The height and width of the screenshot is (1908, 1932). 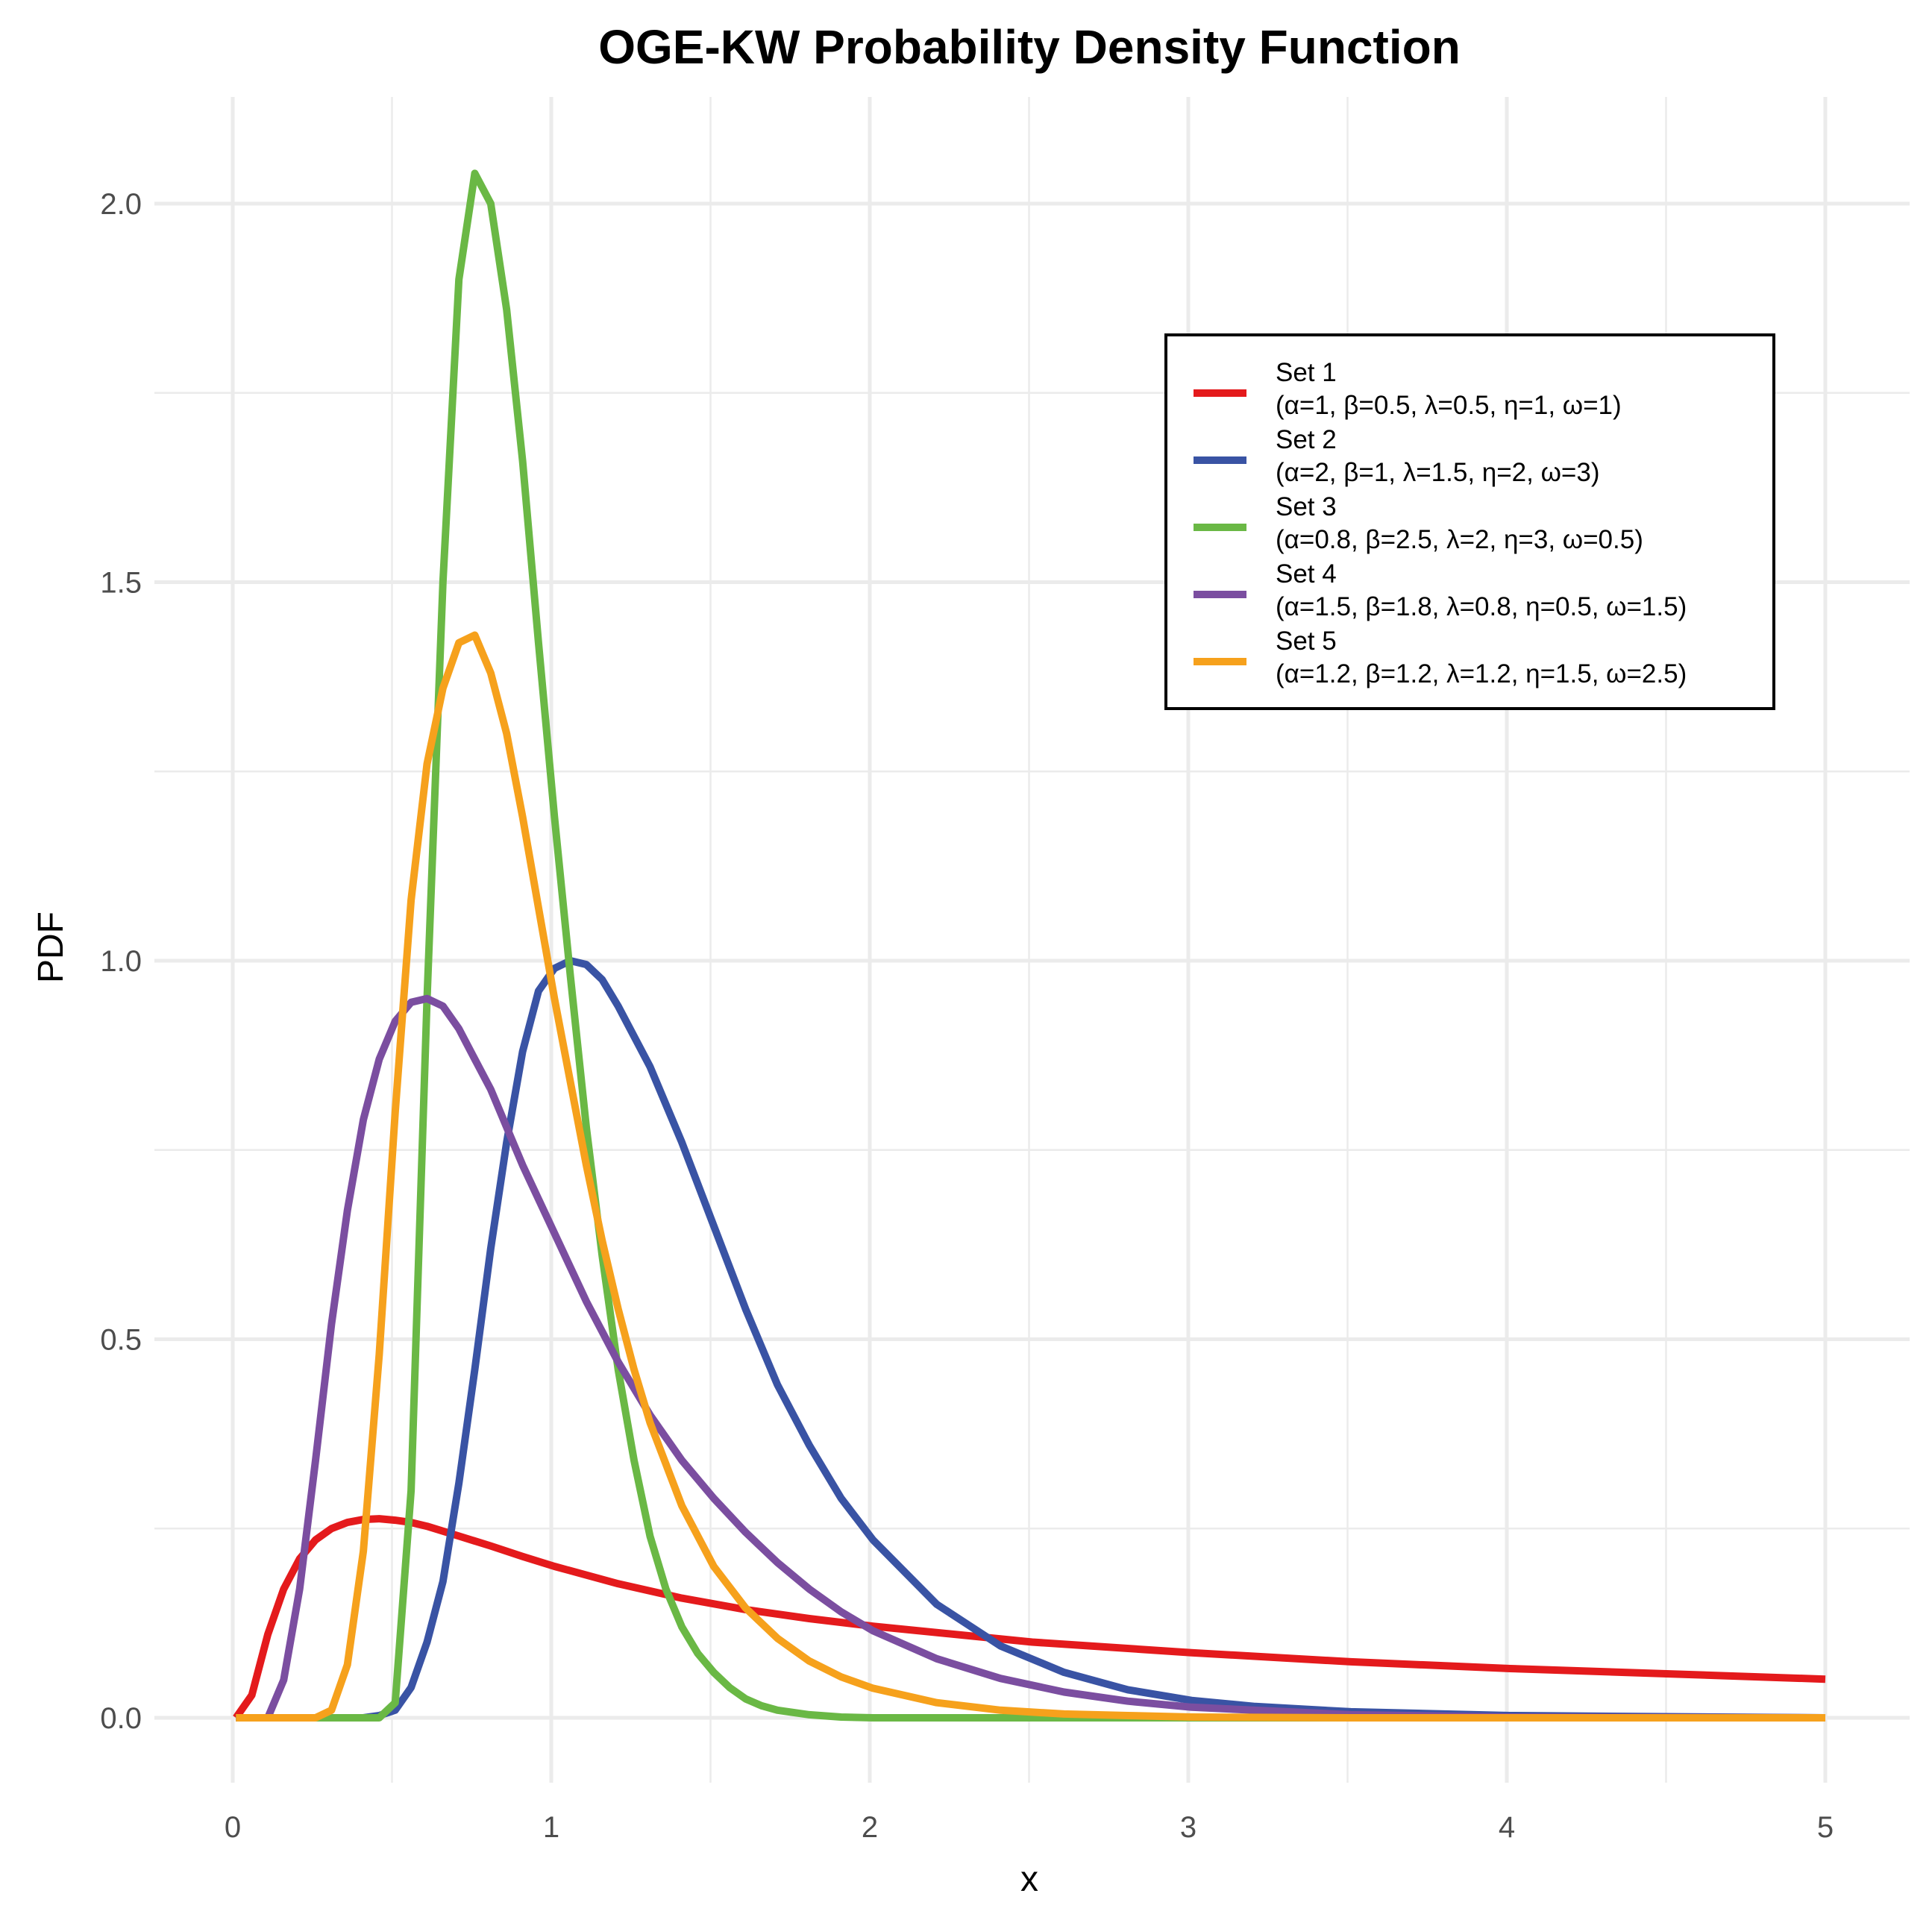 What do you see at coordinates (1481, 606) in the screenshot?
I see `legend-params-set-4: (α=1.5, β=1.8, λ=0.8, η=0.5, ω=1.5)` at bounding box center [1481, 606].